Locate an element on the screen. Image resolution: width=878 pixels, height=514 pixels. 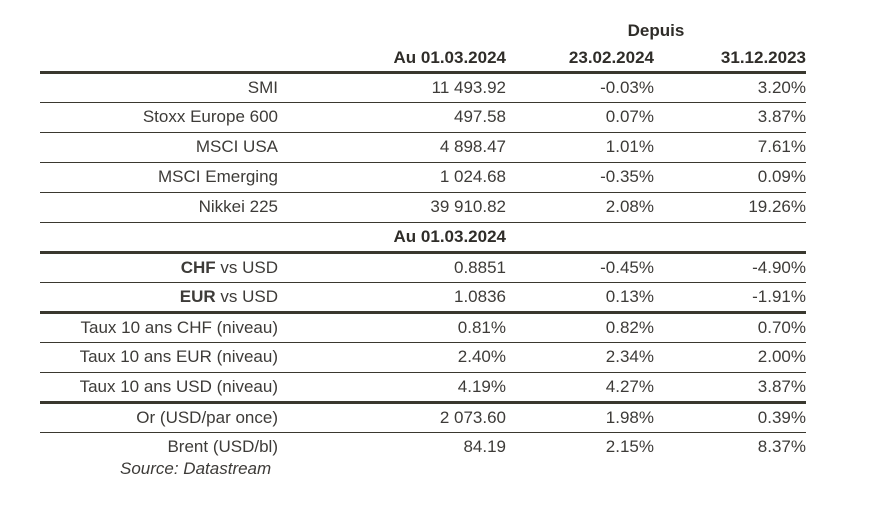
row-change-ytd: 3.20% is located at coordinates (730, 87).